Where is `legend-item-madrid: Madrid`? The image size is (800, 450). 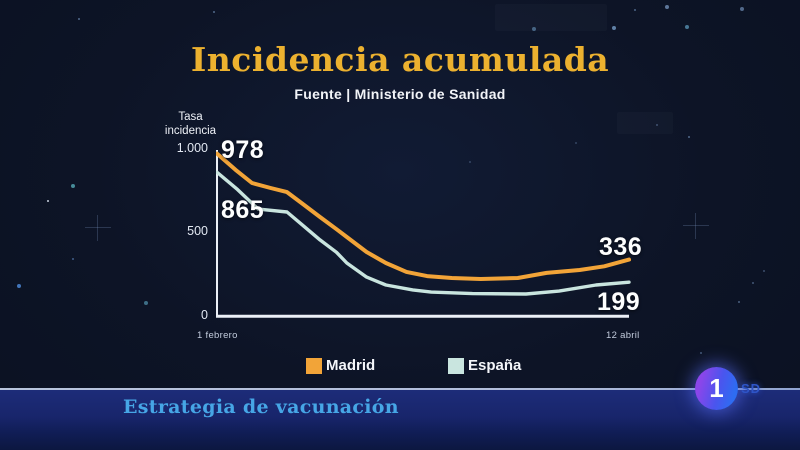
legend-item-madrid: Madrid is located at coordinates (340, 365).